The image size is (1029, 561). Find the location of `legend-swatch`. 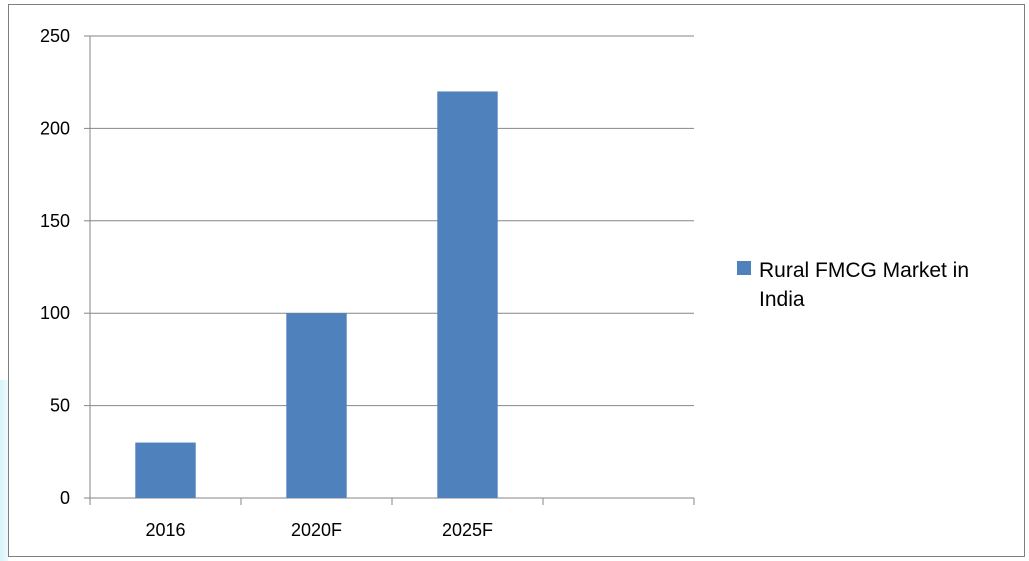

legend-swatch is located at coordinates (744, 268).